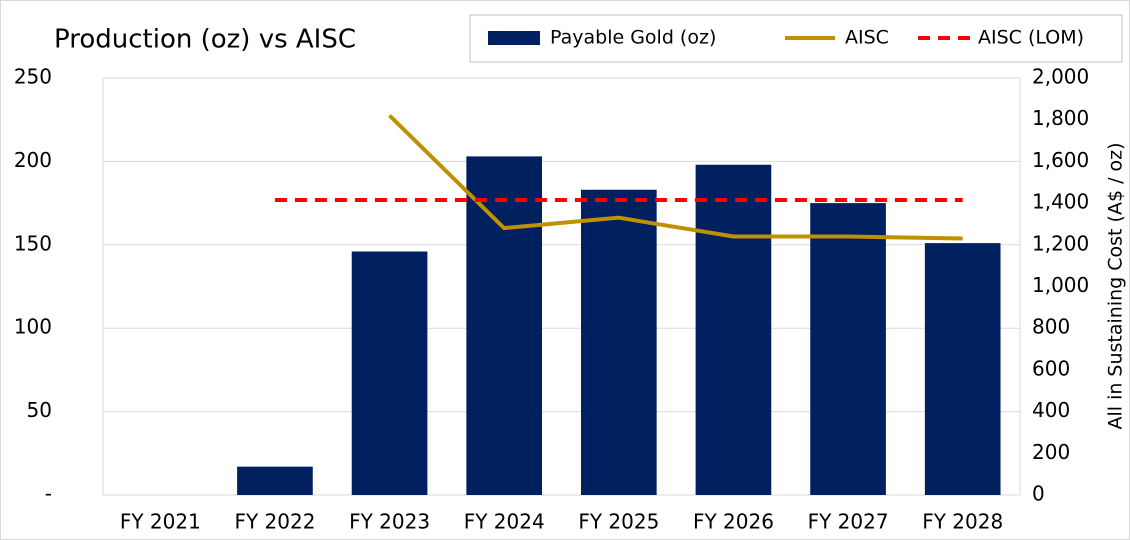  Describe the element at coordinates (205, 40) in the screenshot. I see `chart-title: Production (oz) vs AISC` at that location.